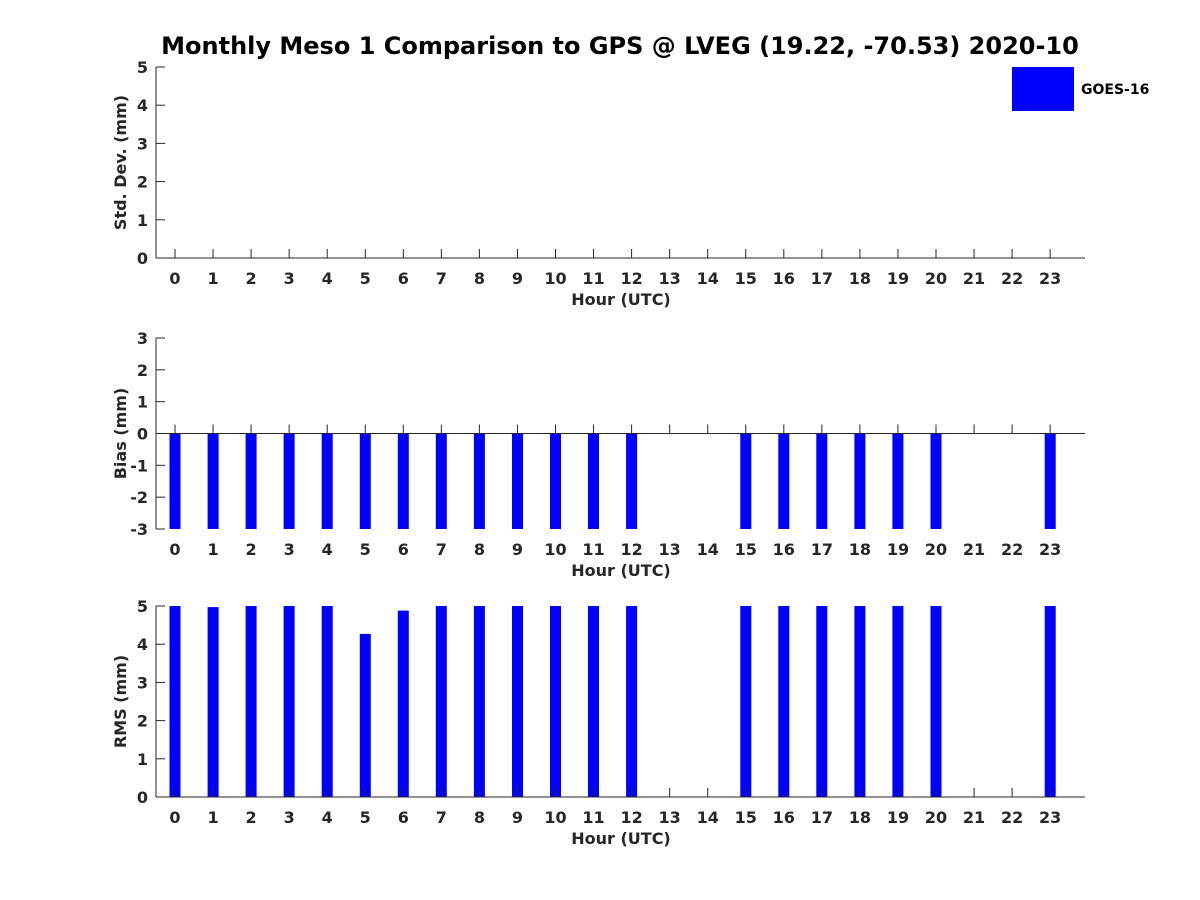 The width and height of the screenshot is (1200, 900). I want to click on x-tick-label: 1, so click(212, 549).